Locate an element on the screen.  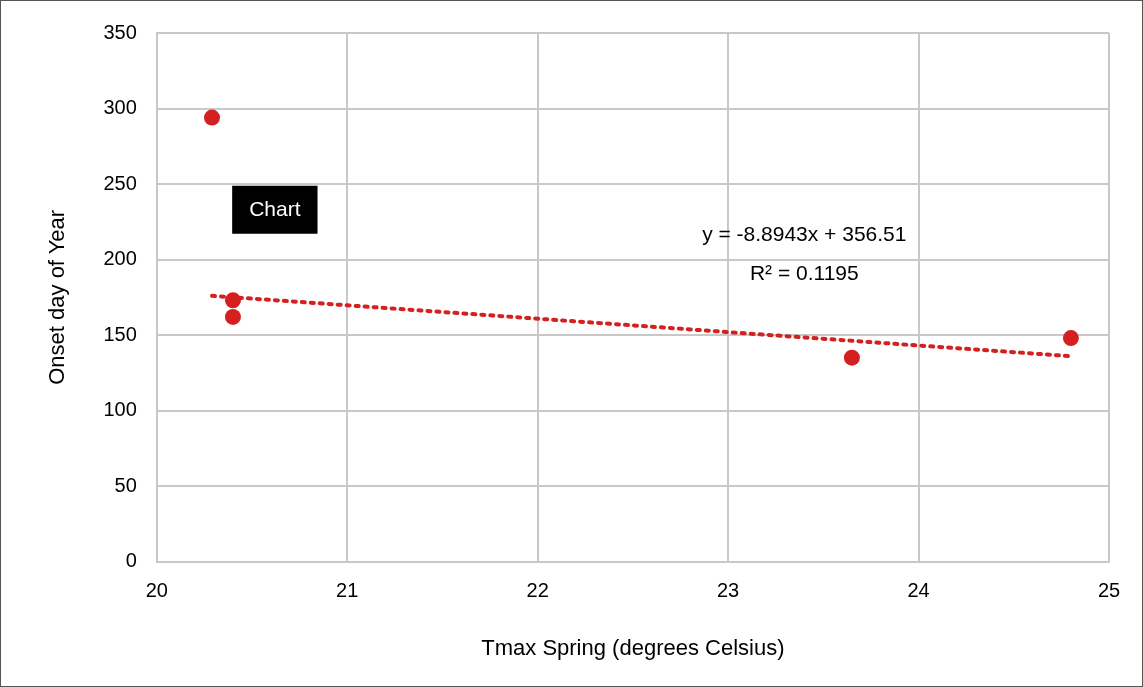
y-tick-label: 350 is located at coordinates (120, 31).